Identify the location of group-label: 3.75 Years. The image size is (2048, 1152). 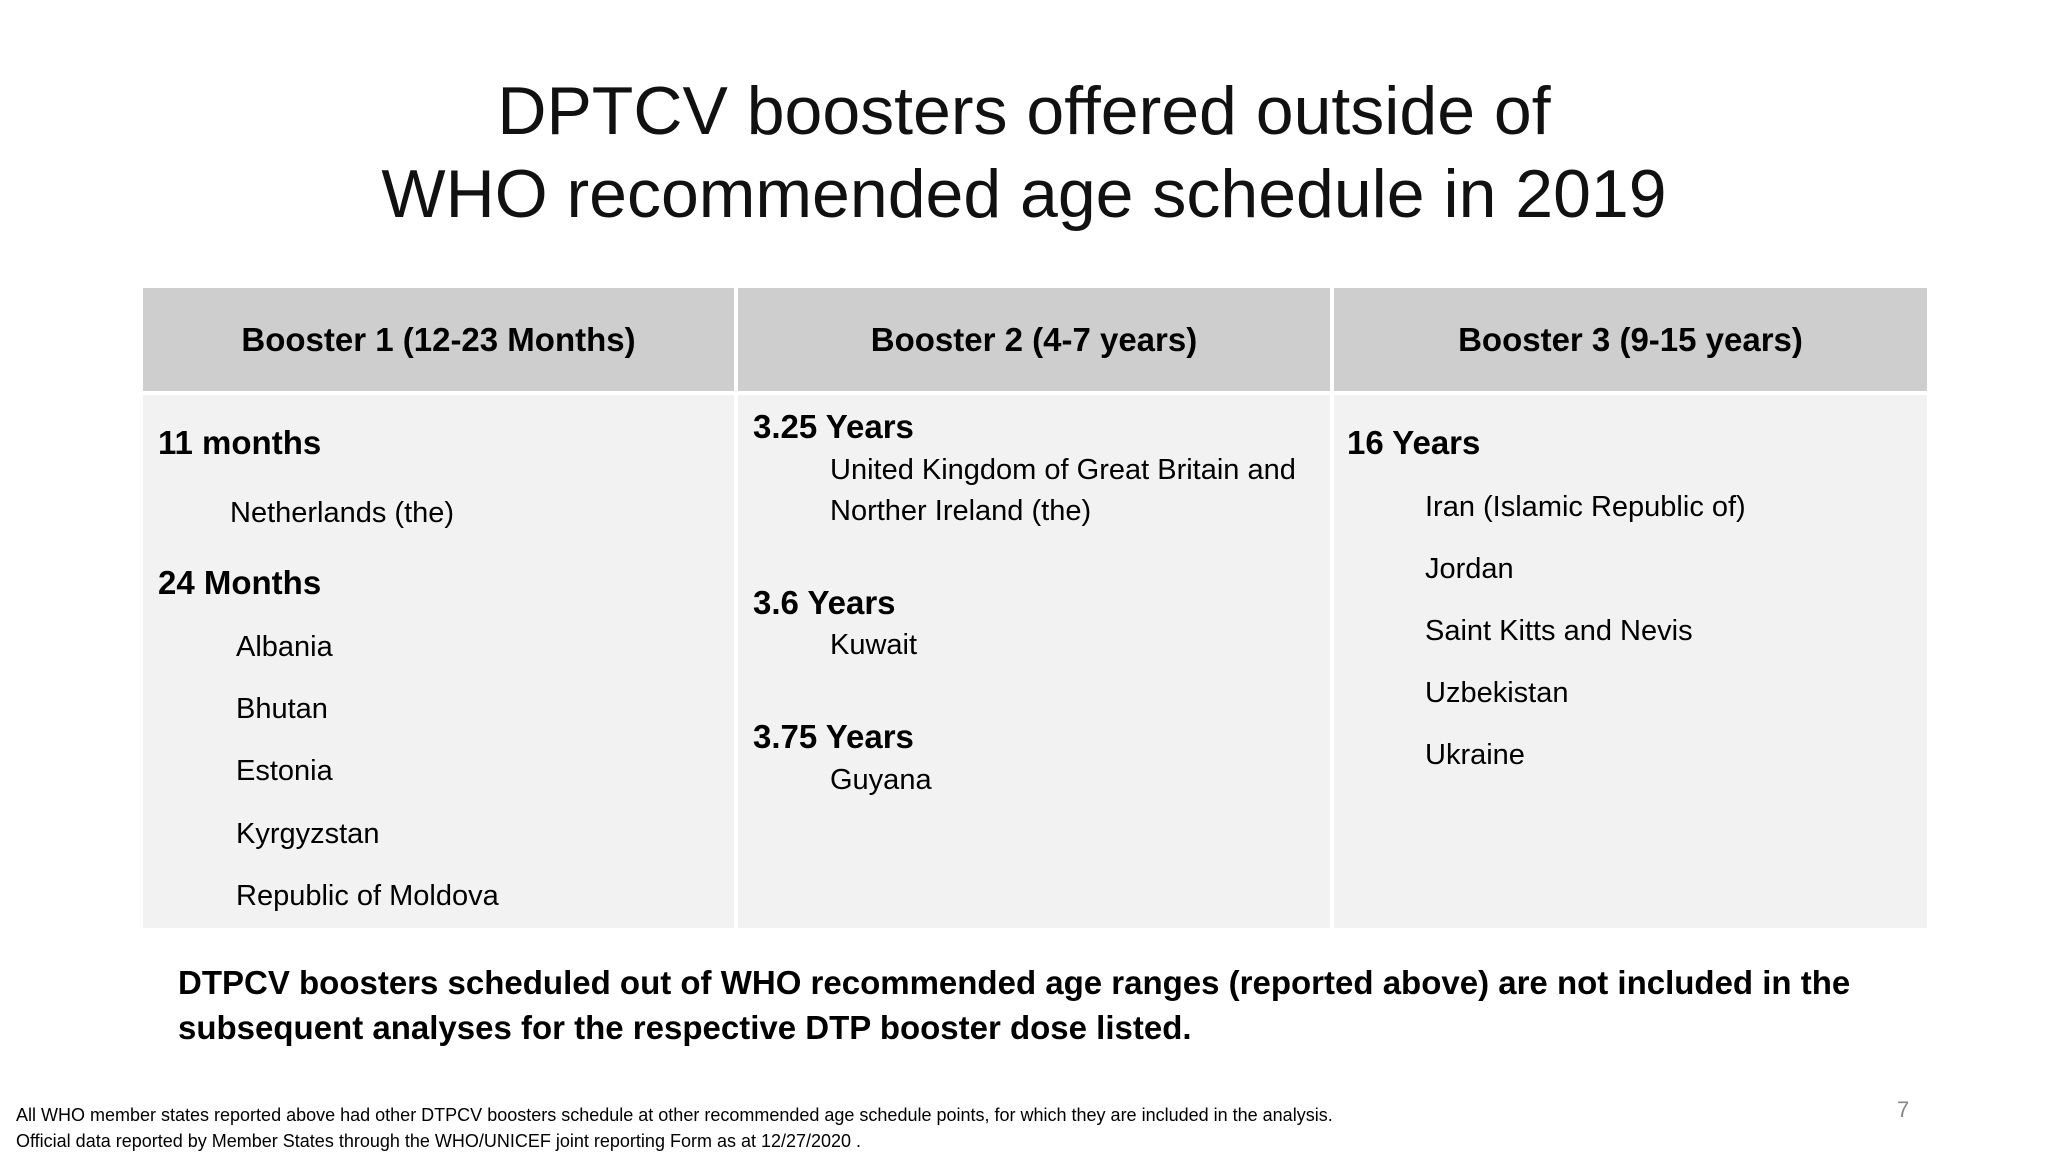
(833, 736).